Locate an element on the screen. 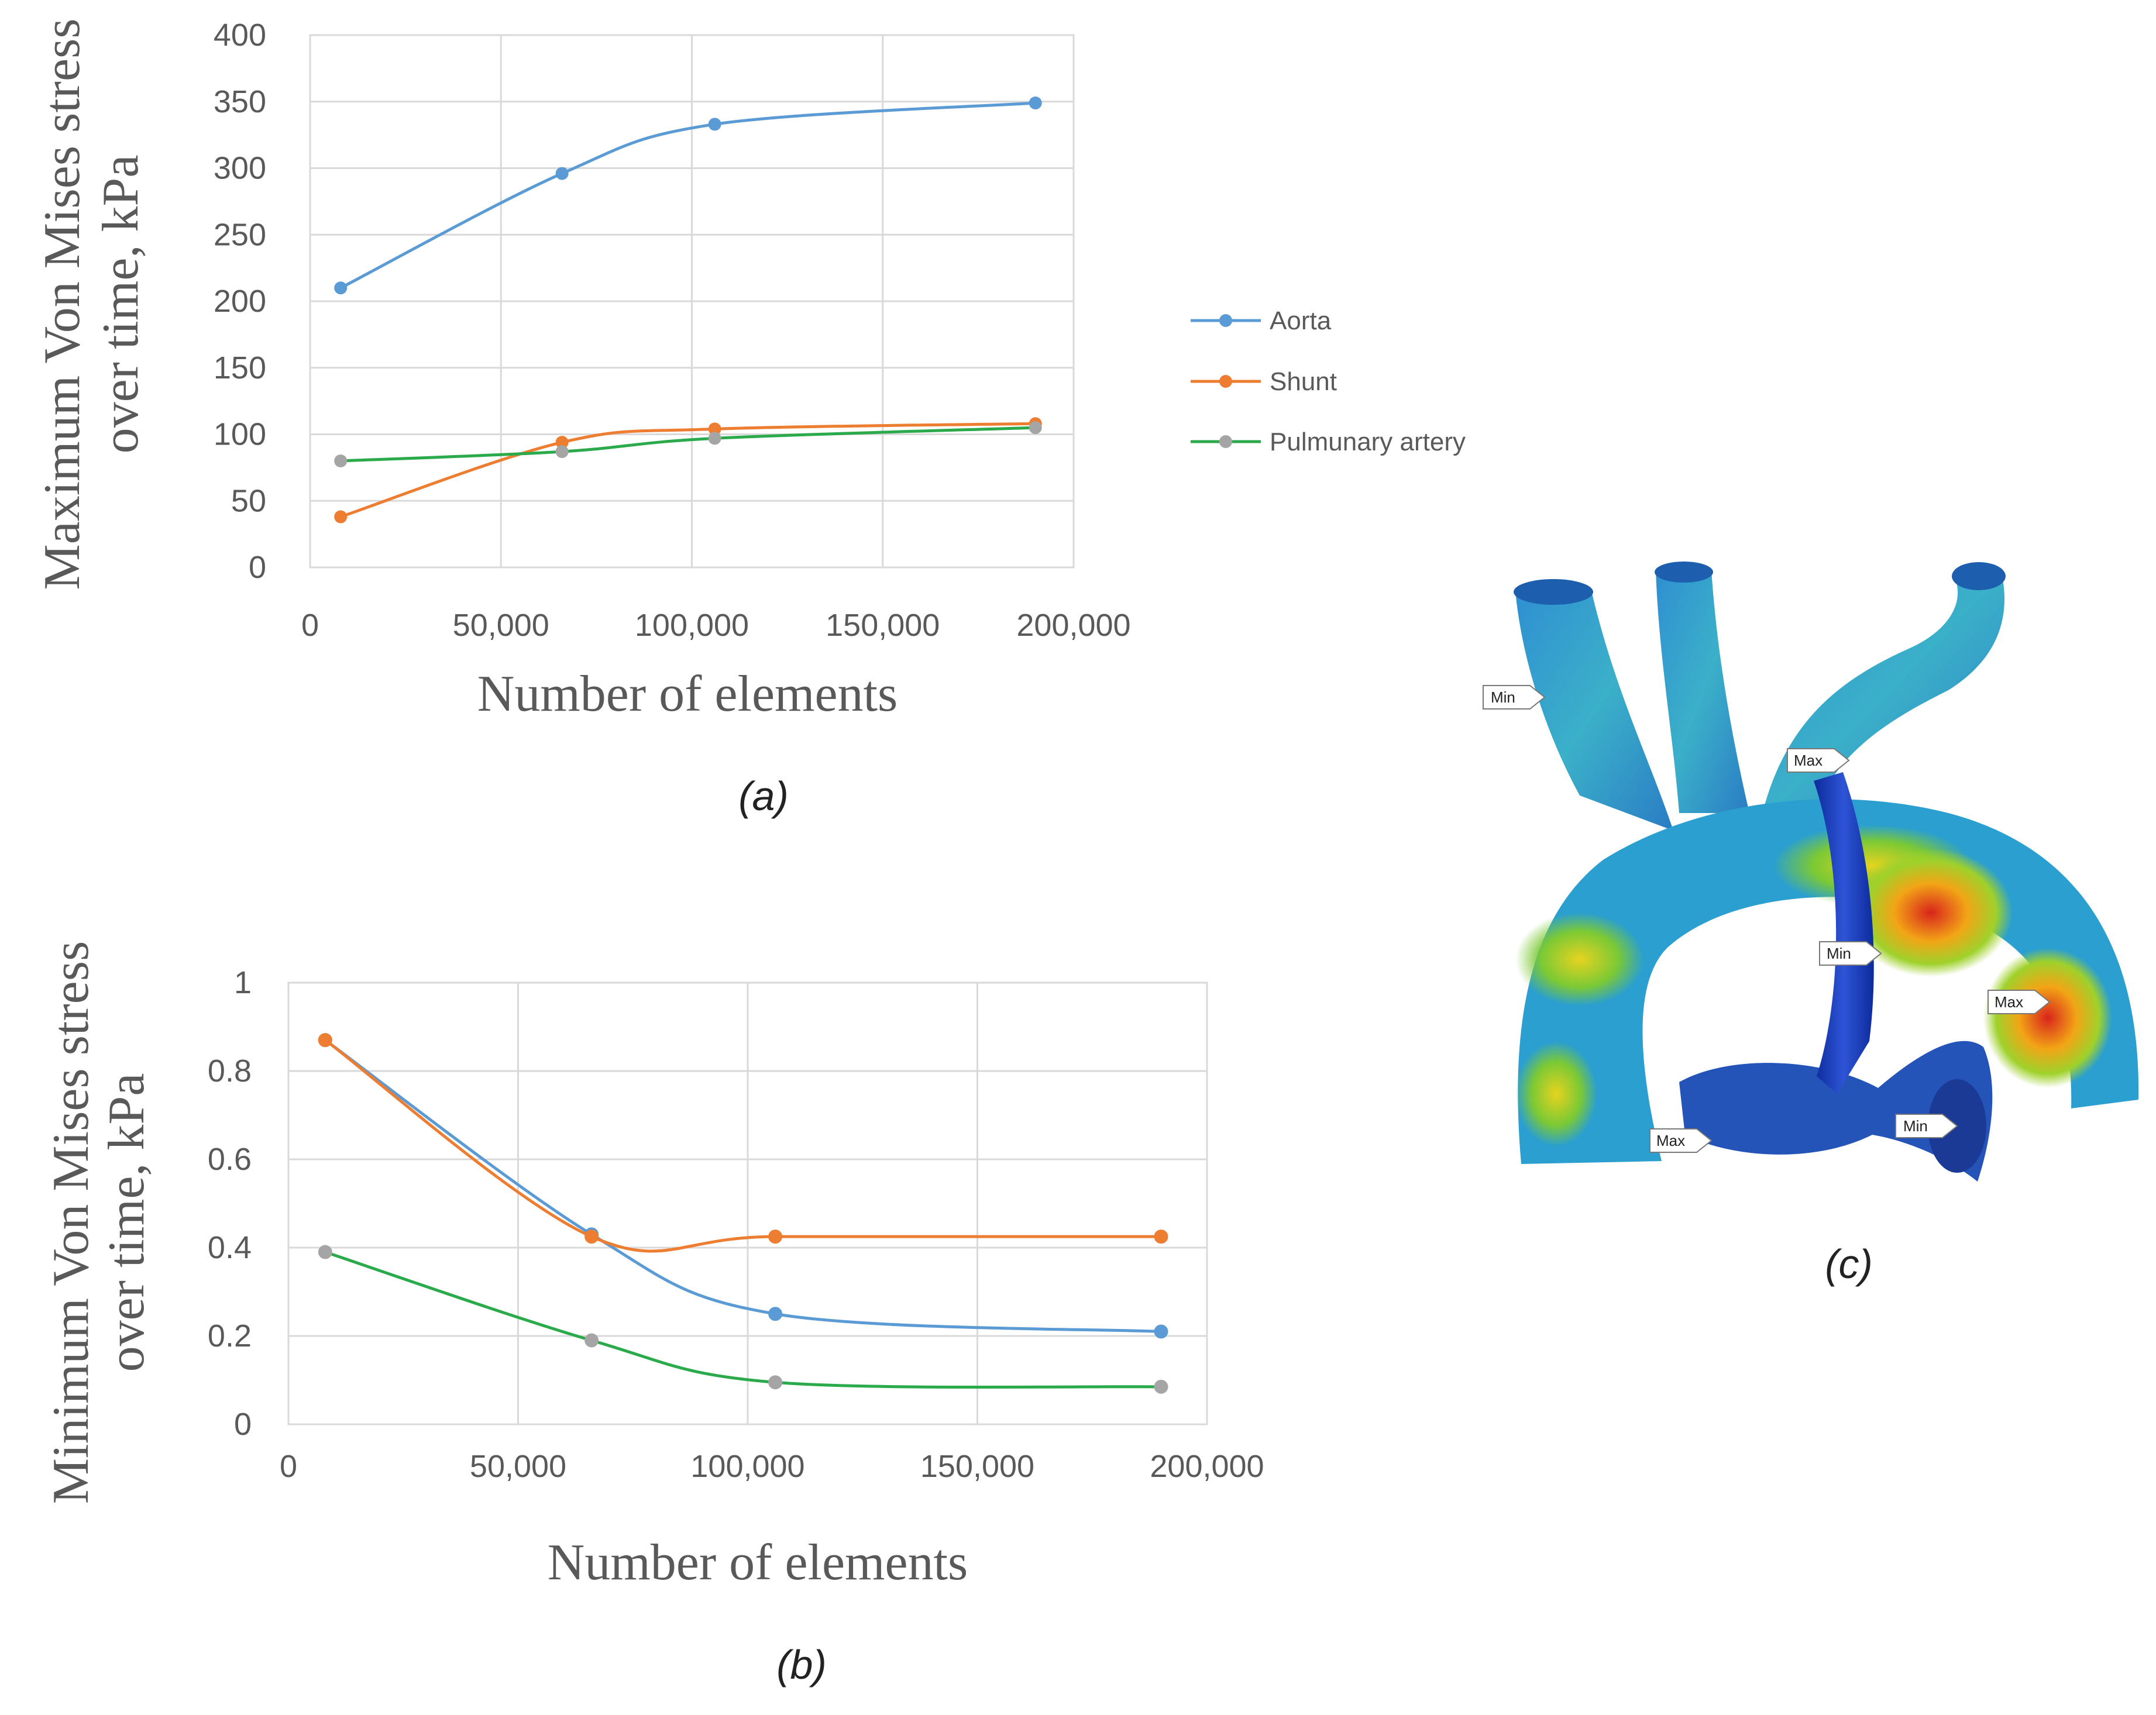  legend-item-pulmonary-artery: Pulmunary artery is located at coordinates (1328, 442).